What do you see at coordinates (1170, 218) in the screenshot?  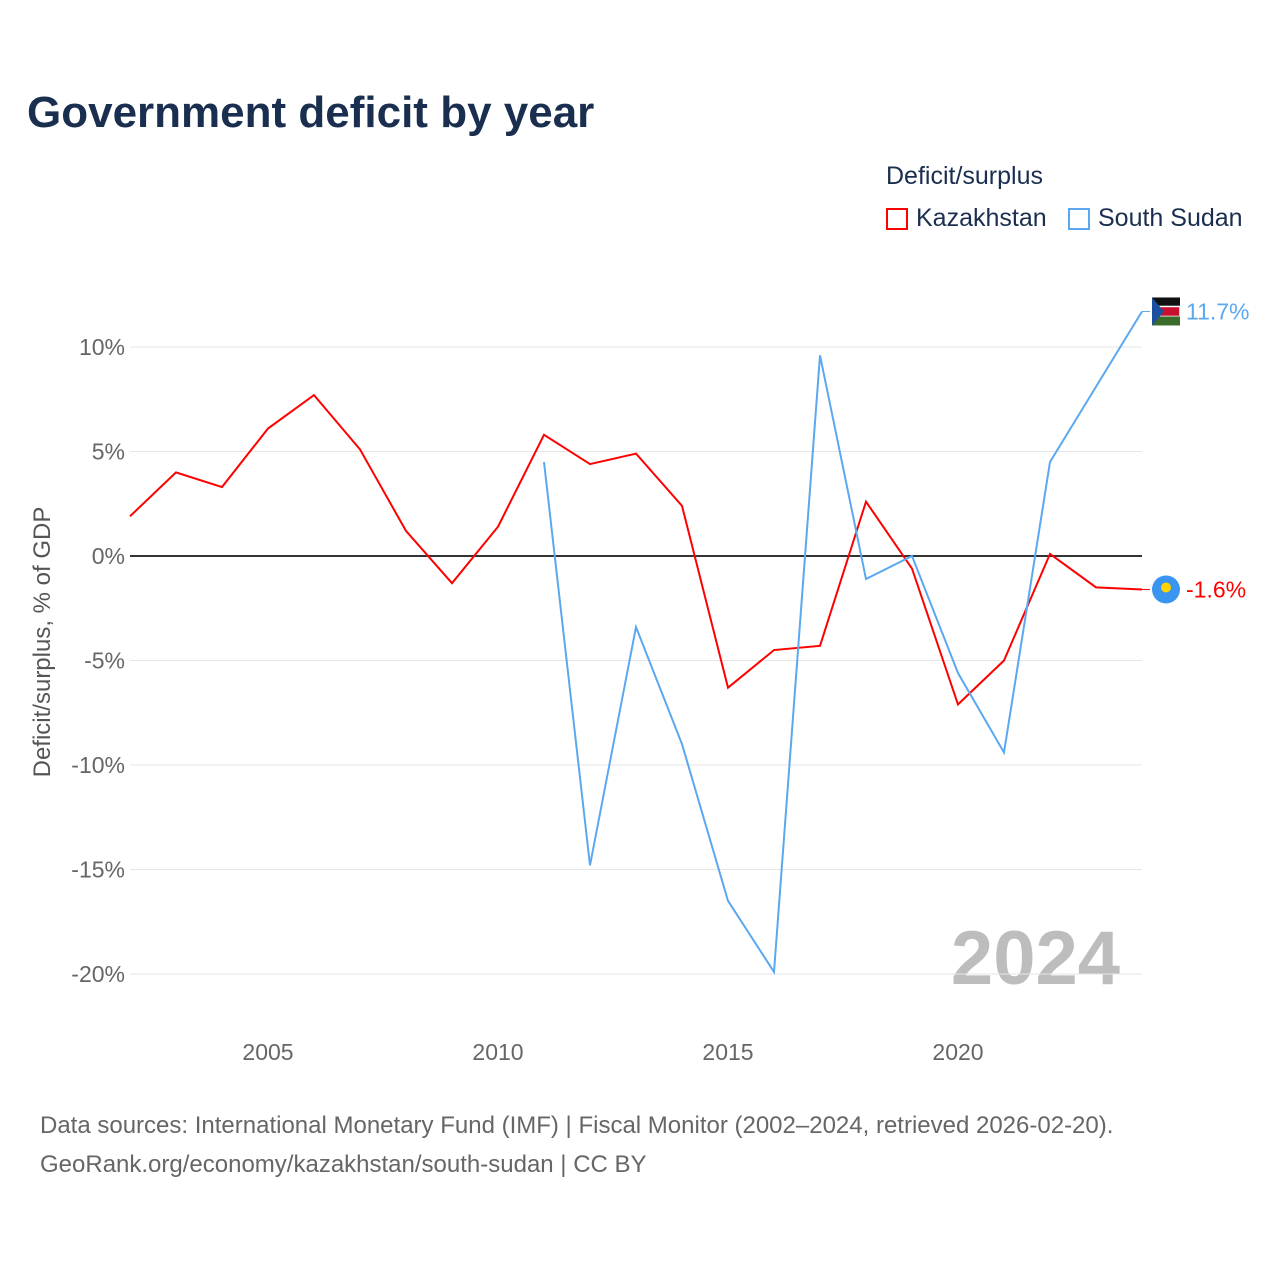 I see `legend-label: South Sudan` at bounding box center [1170, 218].